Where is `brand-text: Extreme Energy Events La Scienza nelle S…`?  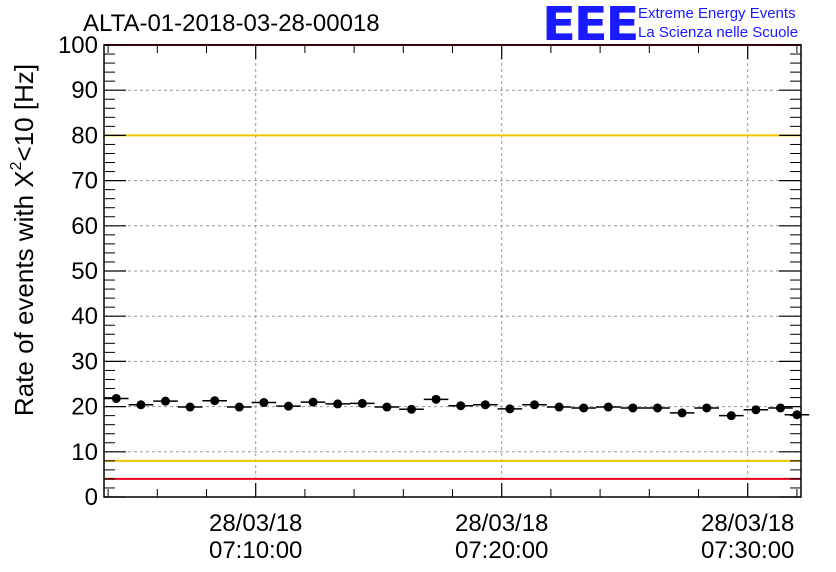 brand-text: Extreme Energy Events La Scienza nelle S… is located at coordinates (718, 23).